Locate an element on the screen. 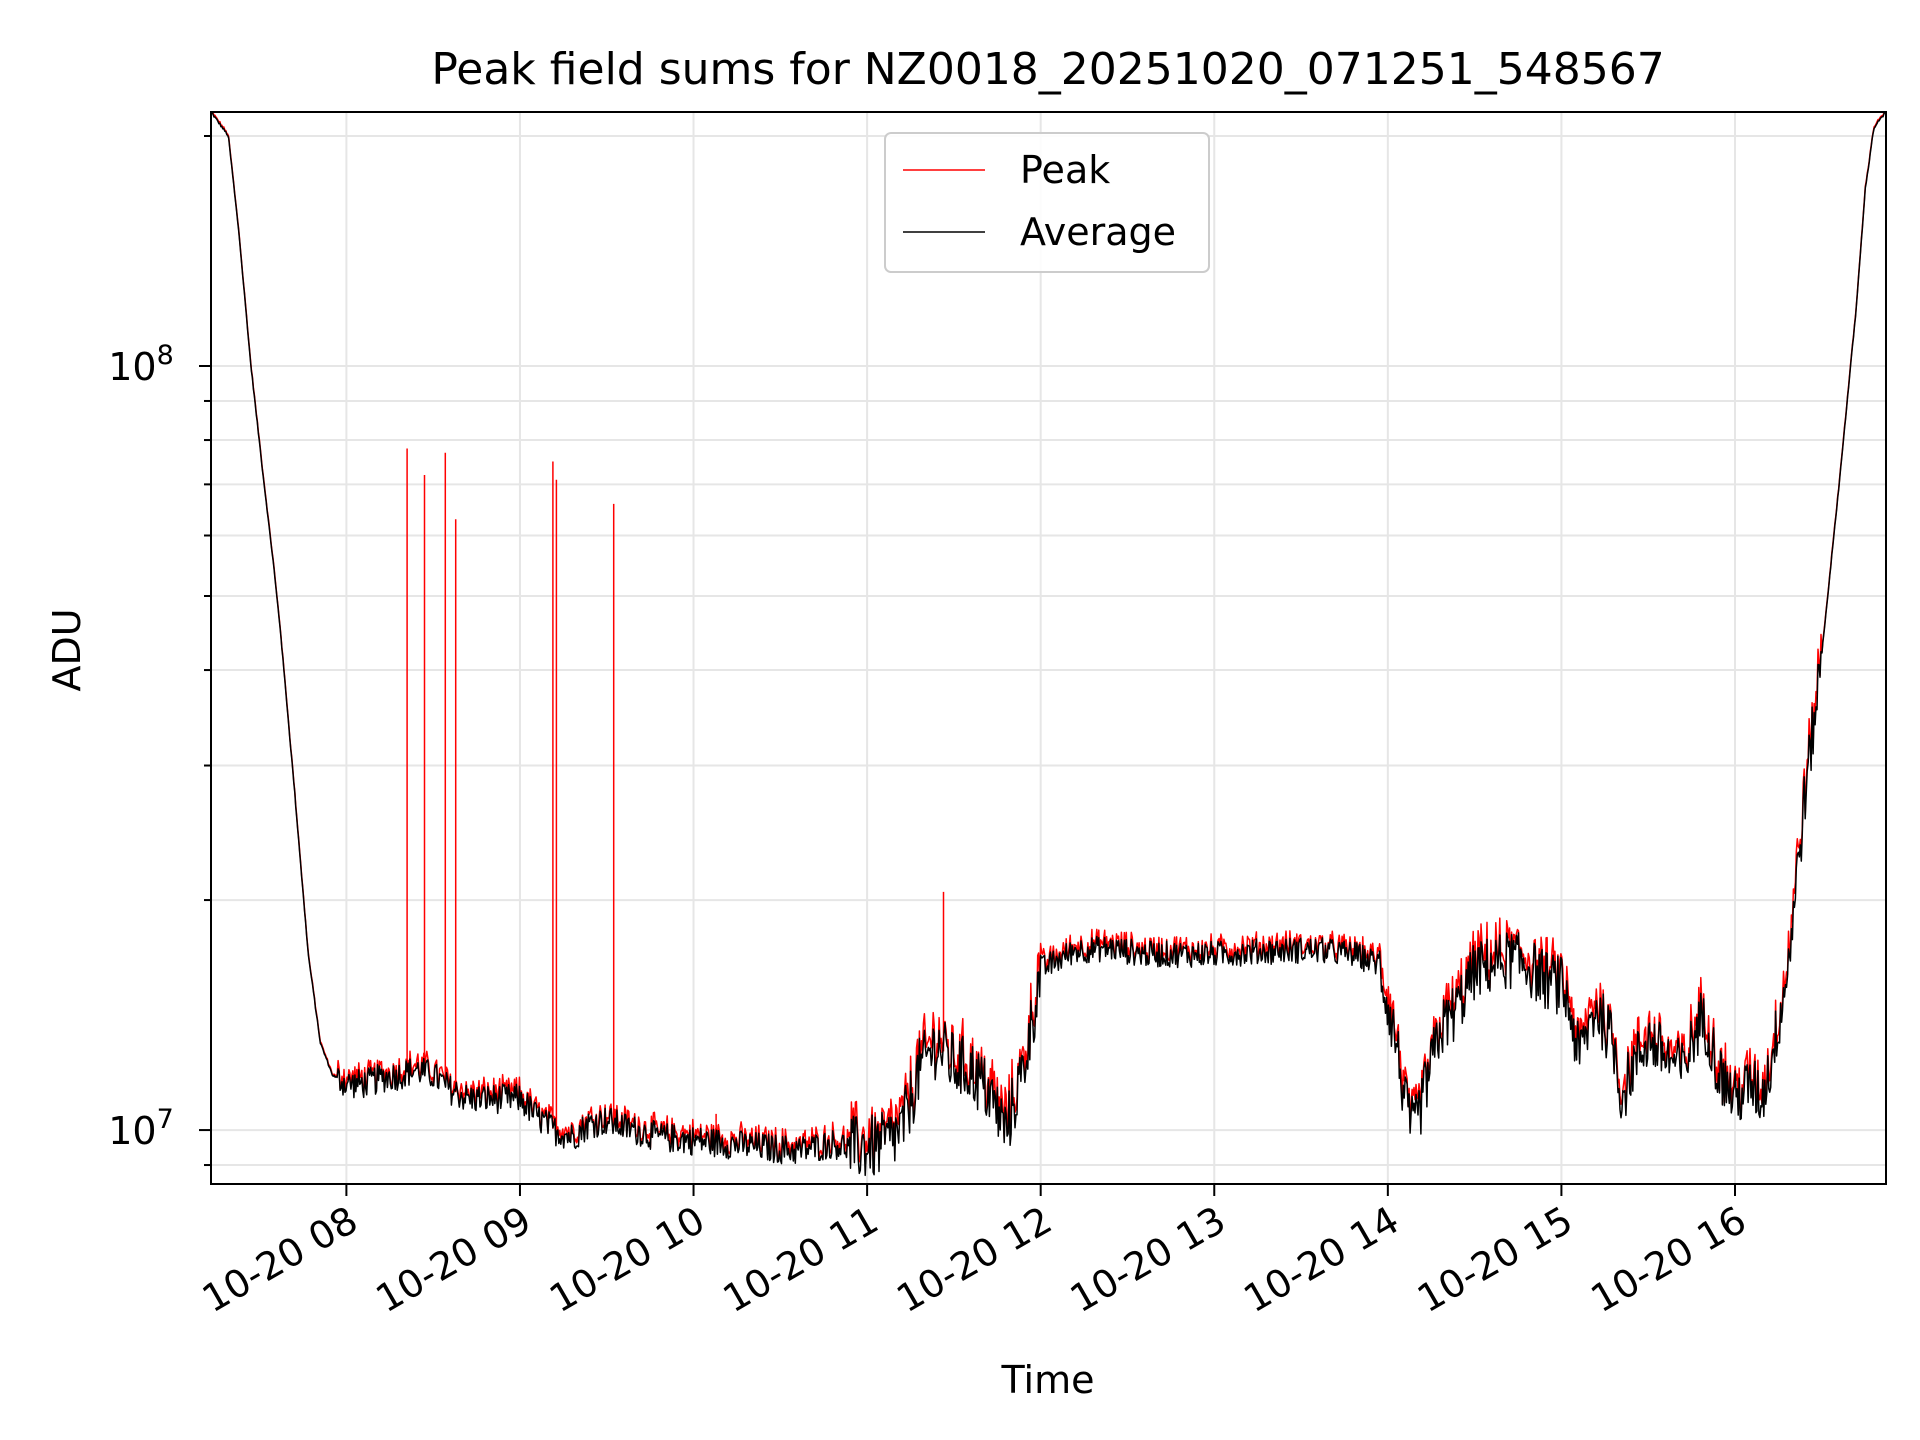 This screenshot has width=1920, height=1440. legend-peak-label: Peak is located at coordinates (1065, 170).